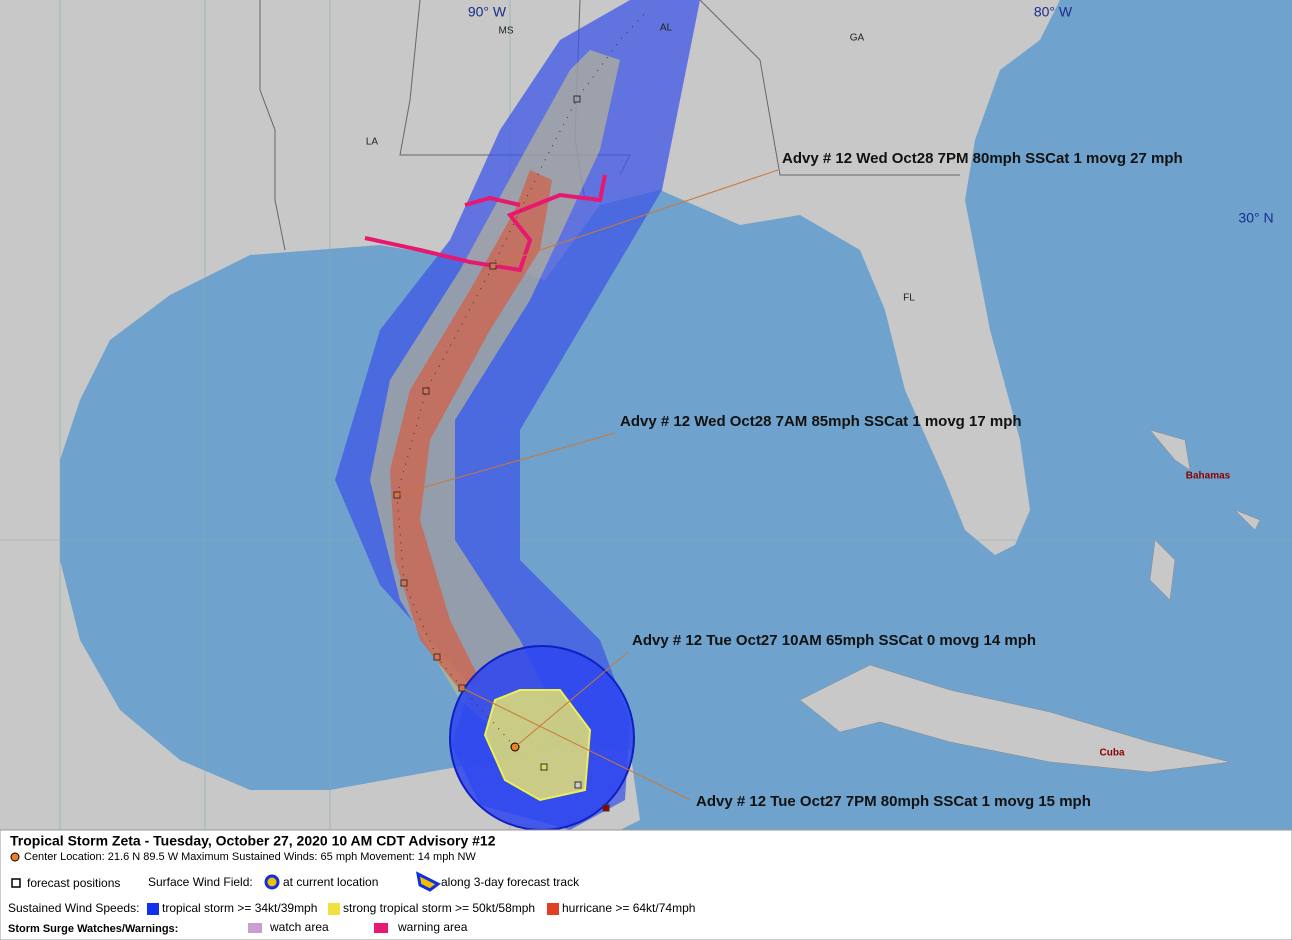  What do you see at coordinates (428, 881) in the screenshot?
I see `track-icon` at bounding box center [428, 881].